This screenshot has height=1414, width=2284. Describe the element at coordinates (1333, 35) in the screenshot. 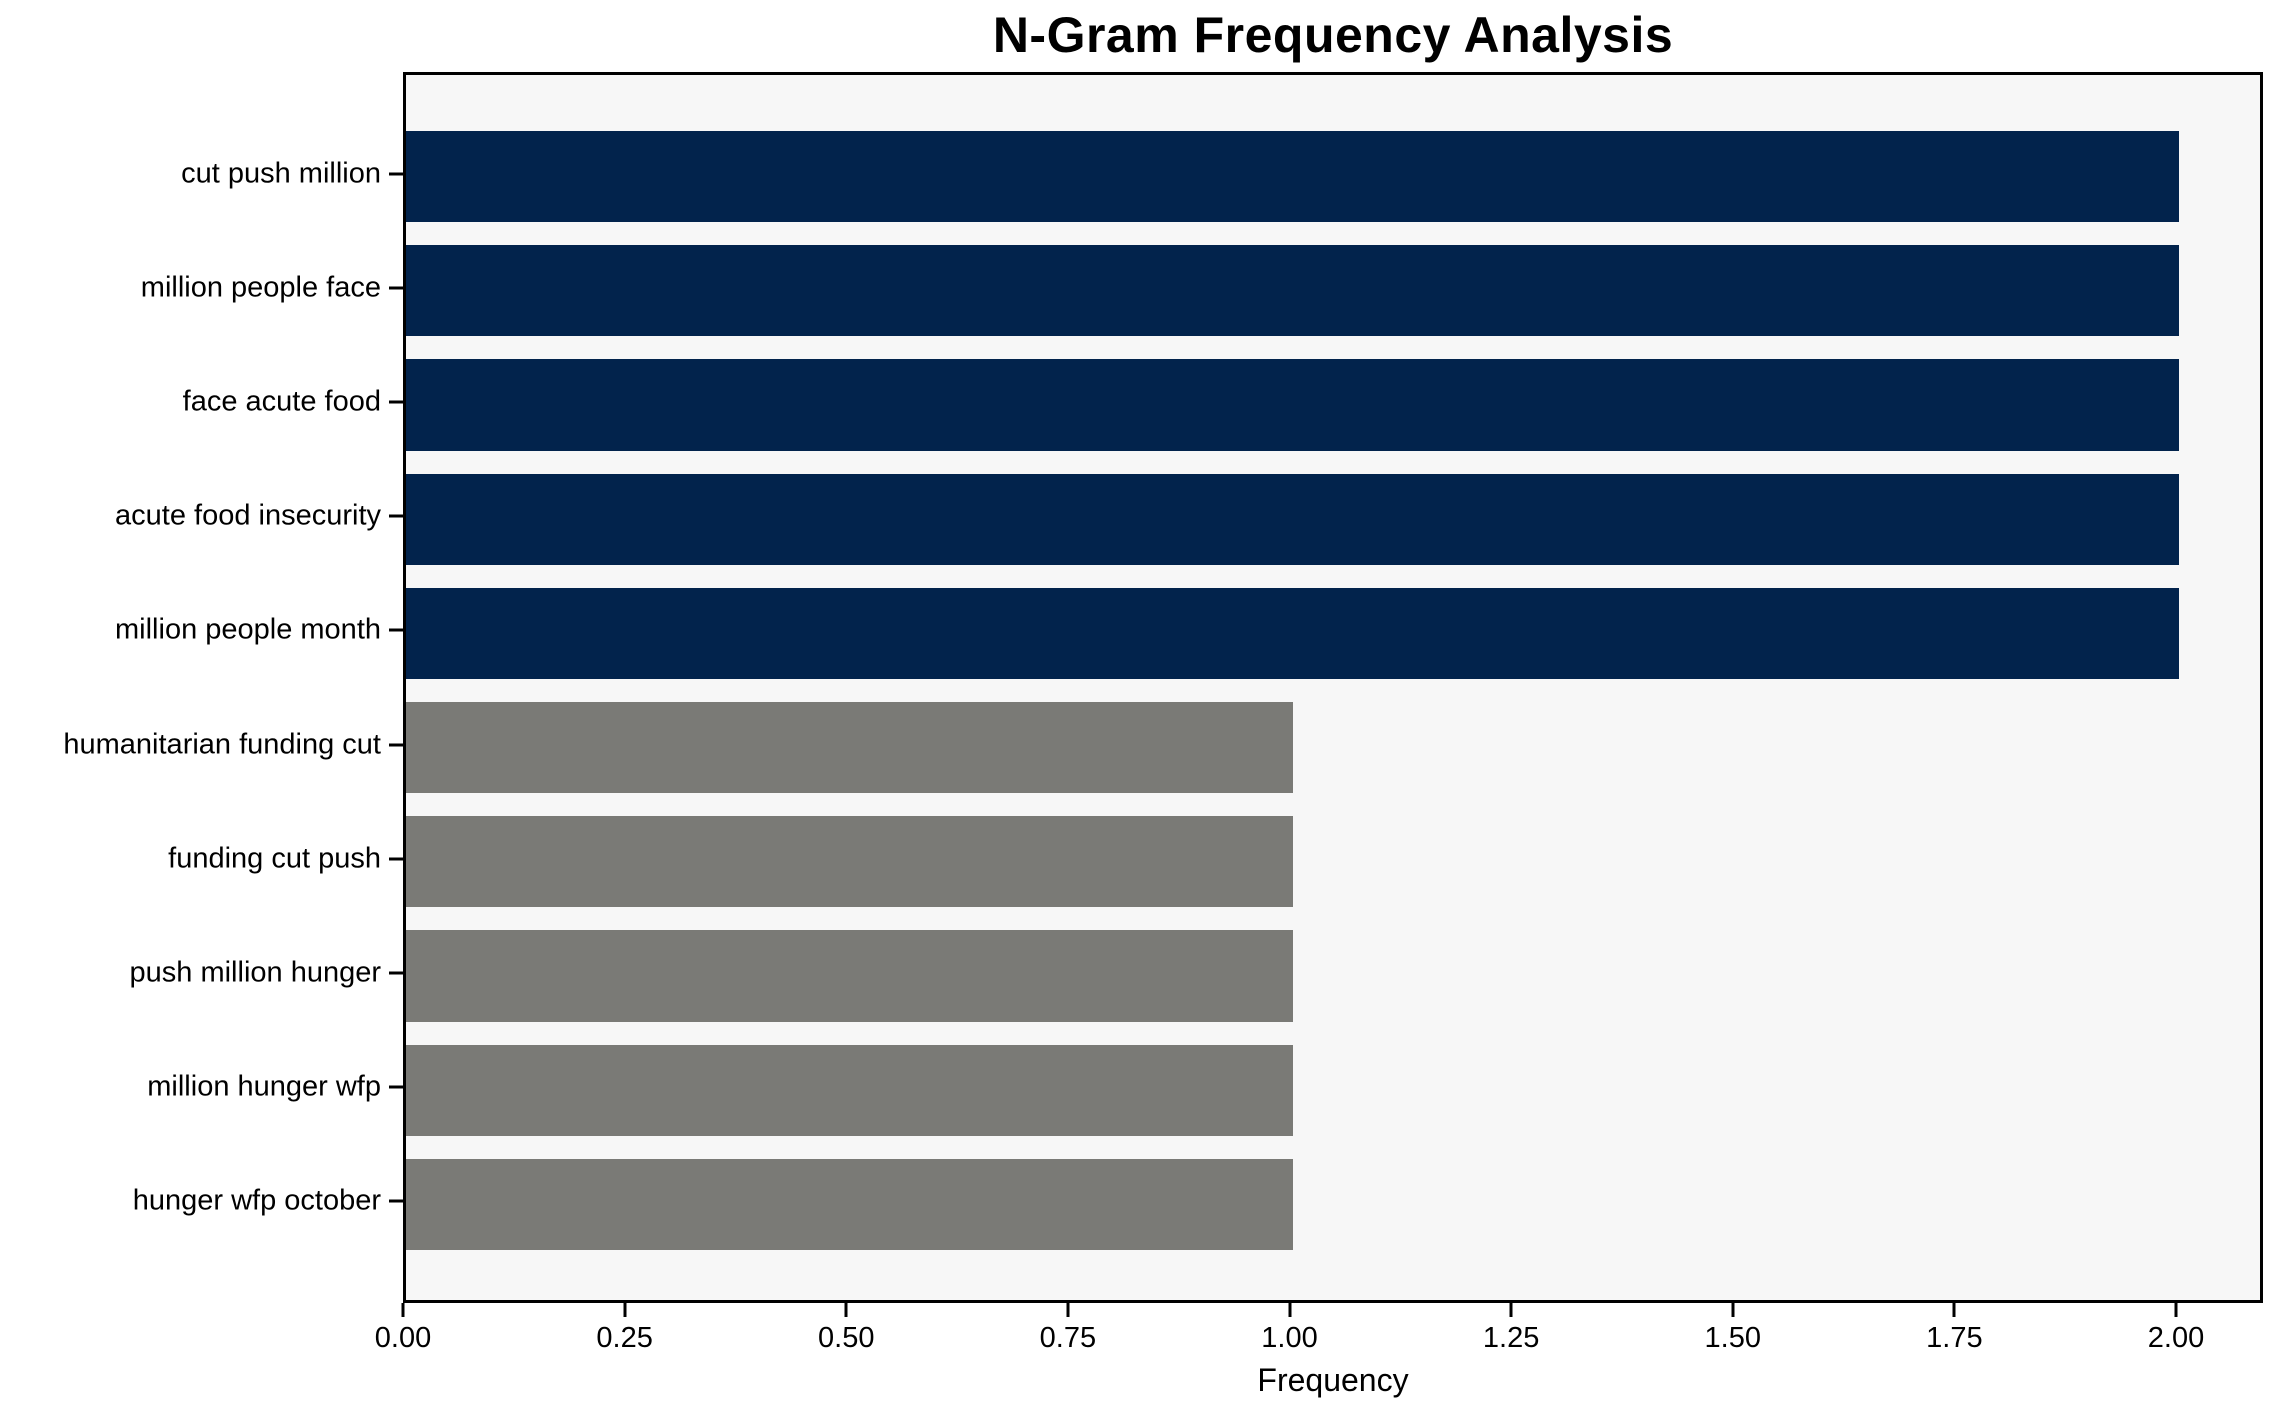

I see `chart-title: N-Gram Frequency Analysis` at that location.